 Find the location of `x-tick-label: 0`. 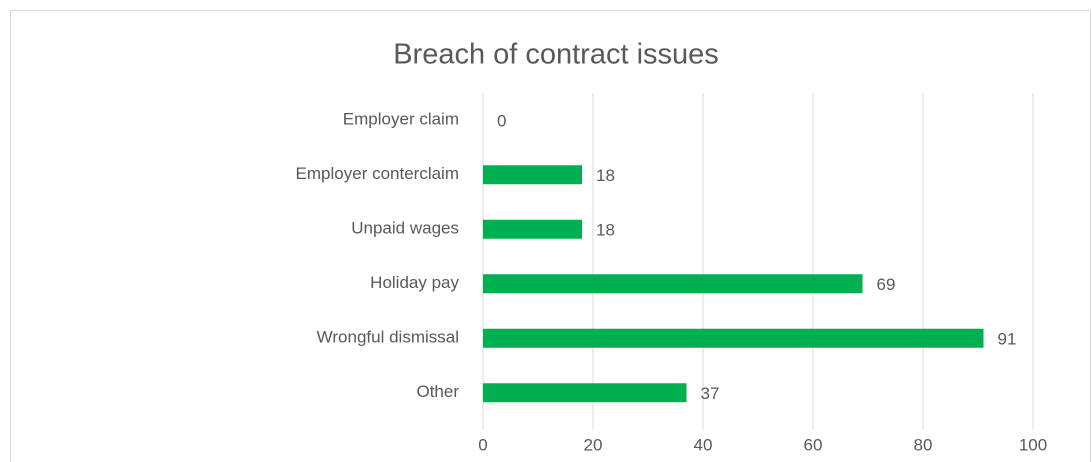

x-tick-label: 0 is located at coordinates (482, 444).